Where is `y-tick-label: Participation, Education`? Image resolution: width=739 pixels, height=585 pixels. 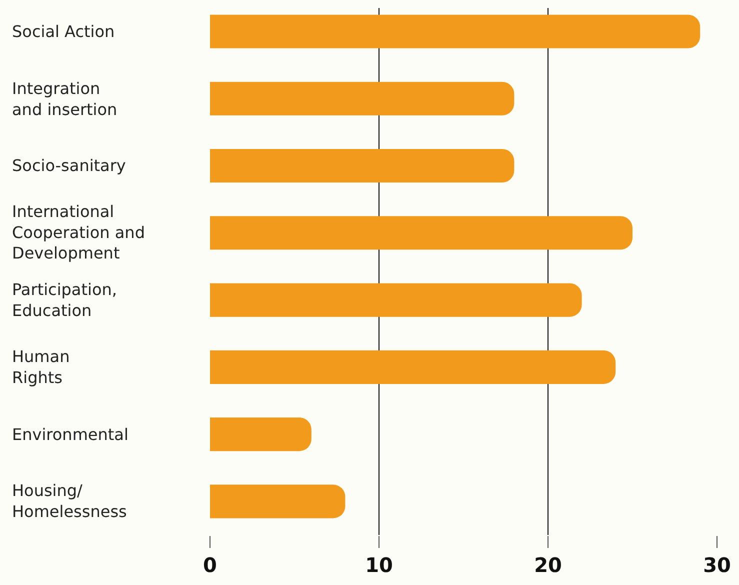
y-tick-label: Participation, Education is located at coordinates (64, 300).